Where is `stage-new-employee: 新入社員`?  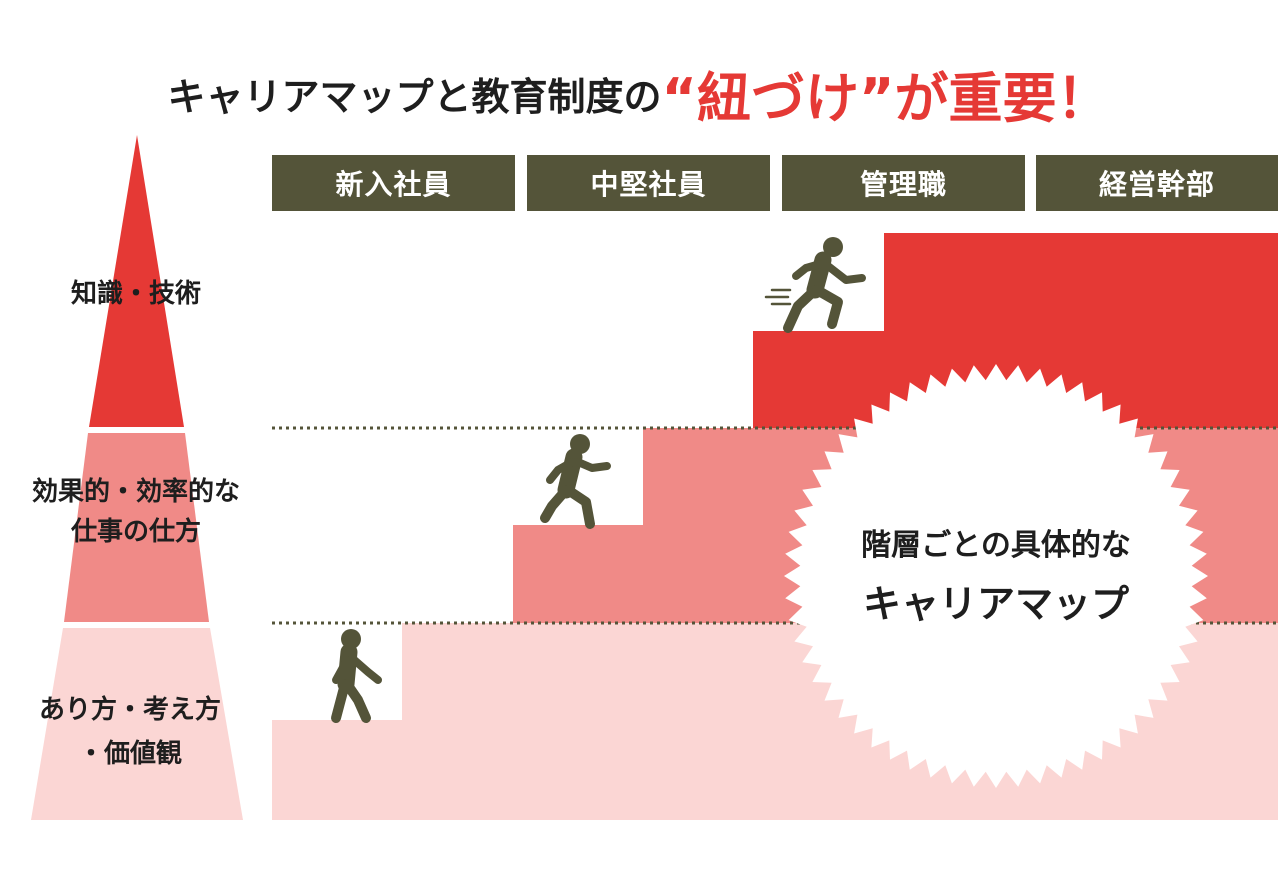 stage-new-employee: 新入社員 is located at coordinates (393, 183).